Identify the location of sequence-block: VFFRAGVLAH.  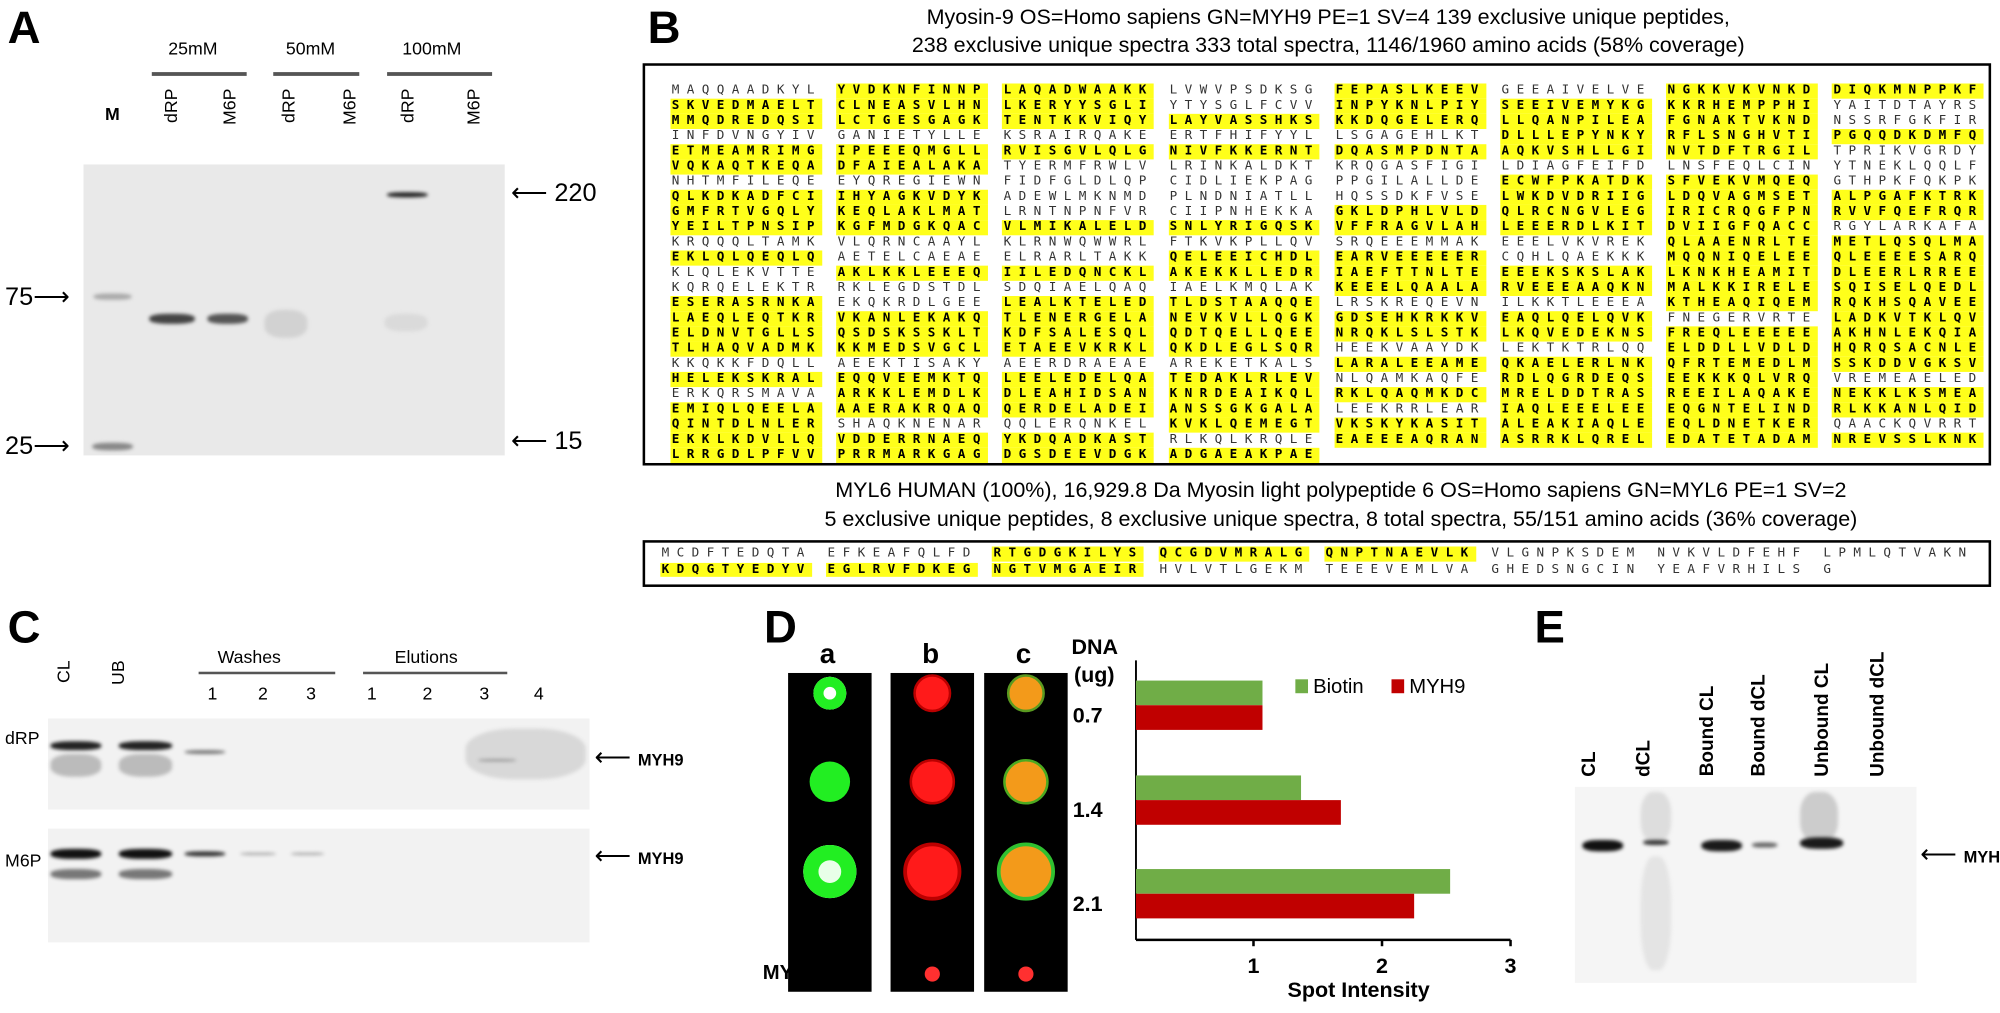
(1410, 227).